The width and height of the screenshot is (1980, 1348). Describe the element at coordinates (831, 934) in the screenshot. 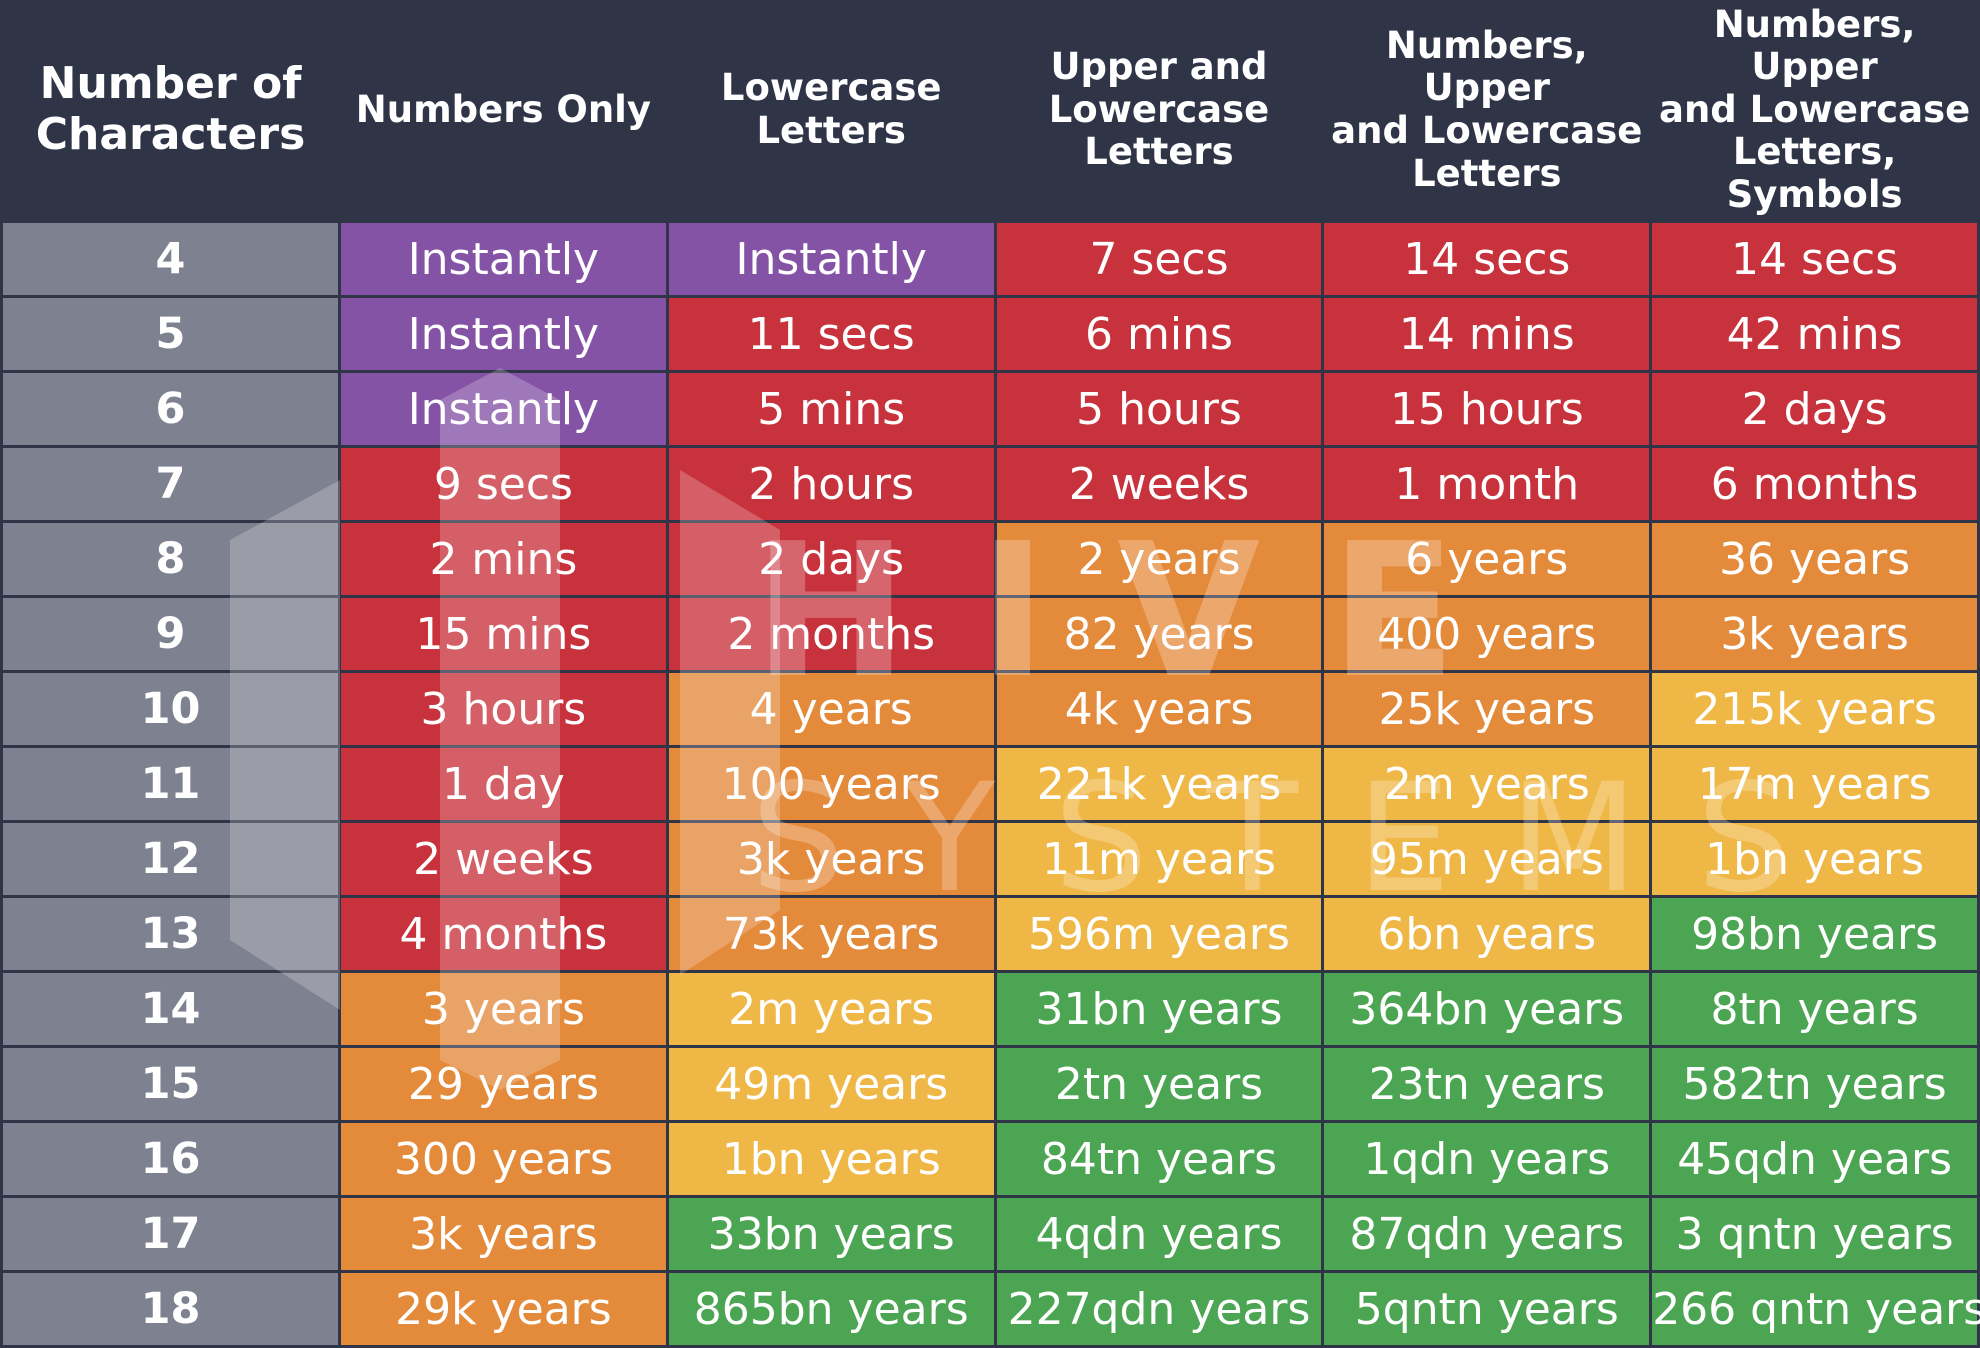

I see `crack-time-cell: 73k years` at that location.